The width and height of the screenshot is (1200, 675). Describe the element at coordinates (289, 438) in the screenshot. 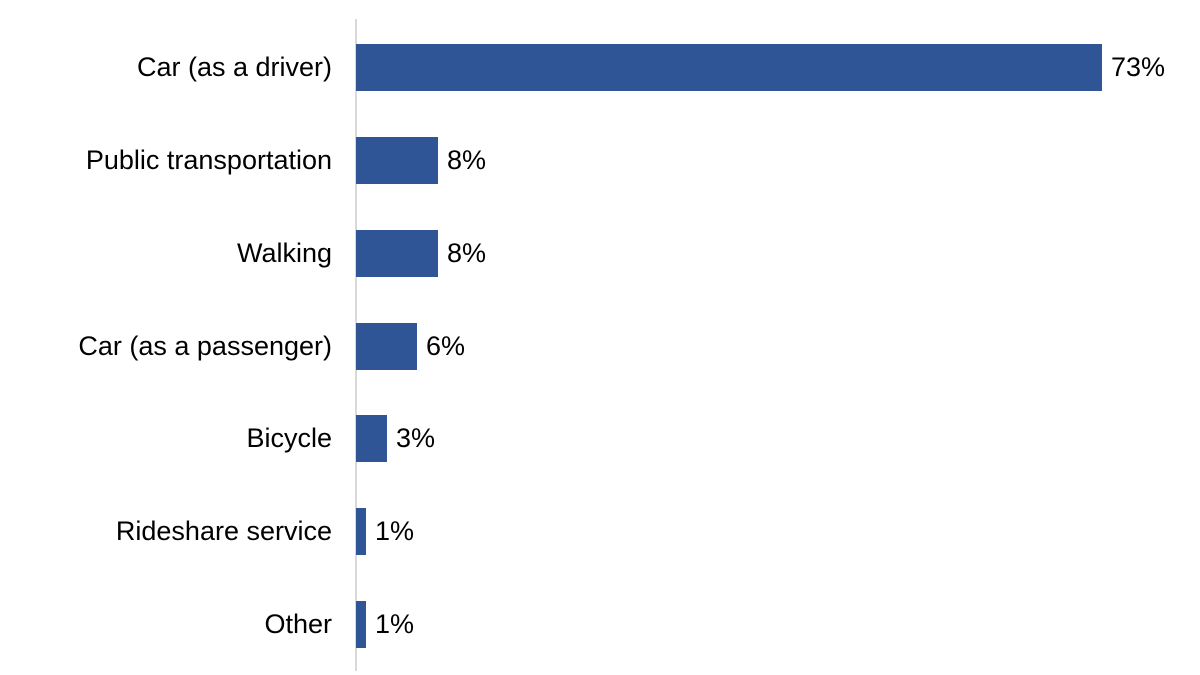

I see `category-label: Bicycle` at that location.